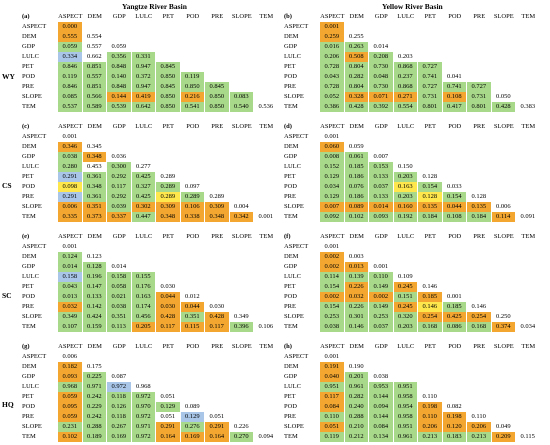 Image resolution: width=550 pixels, height=445 pixels. I want to click on table-cell: 0.174, so click(143, 307).